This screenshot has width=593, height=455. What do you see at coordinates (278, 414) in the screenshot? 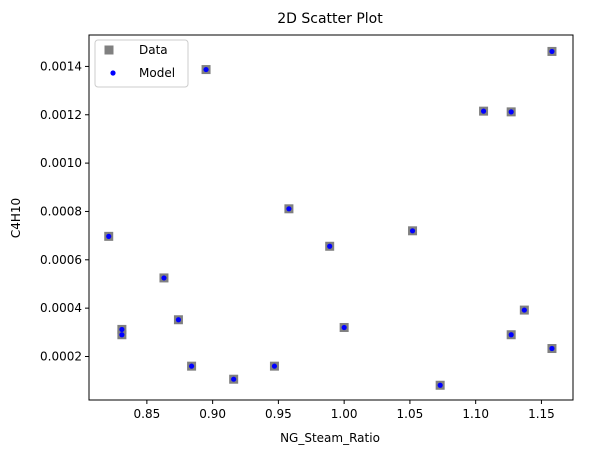
I see `x-tick-label: 0.95` at bounding box center [278, 414].